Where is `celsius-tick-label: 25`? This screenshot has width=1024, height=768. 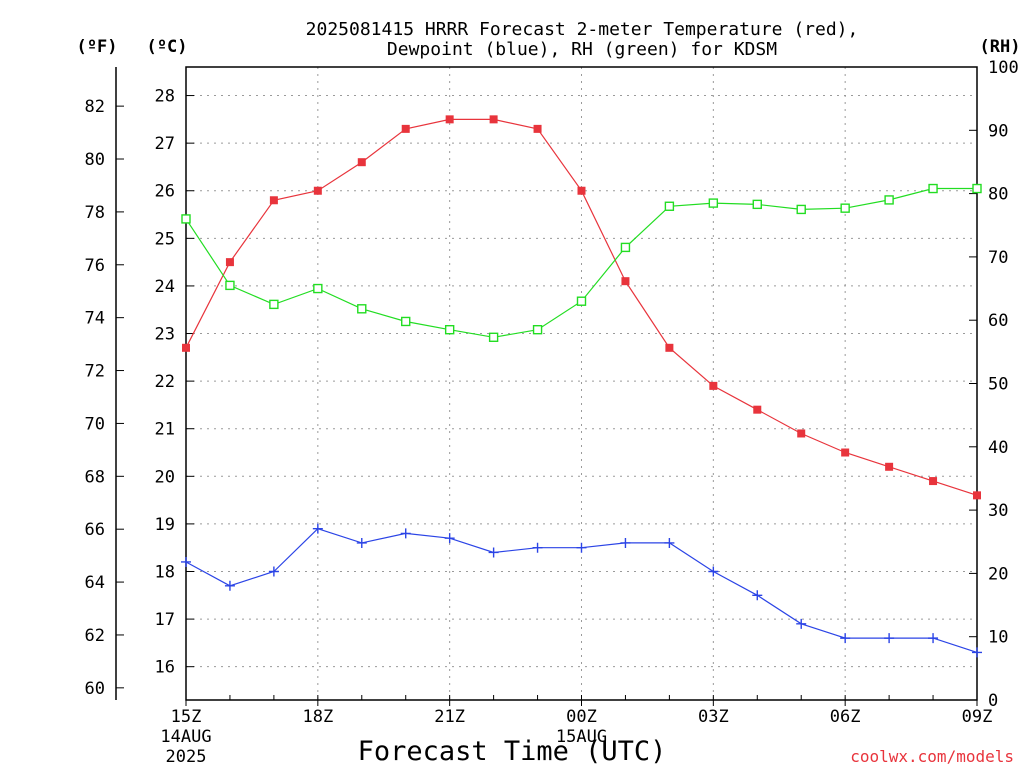
celsius-tick-label: 25 is located at coordinates (165, 239).